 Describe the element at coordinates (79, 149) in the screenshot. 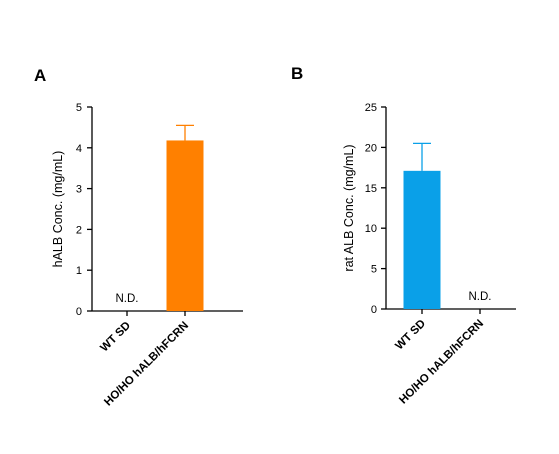

I see `y-tick-label: 4` at that location.